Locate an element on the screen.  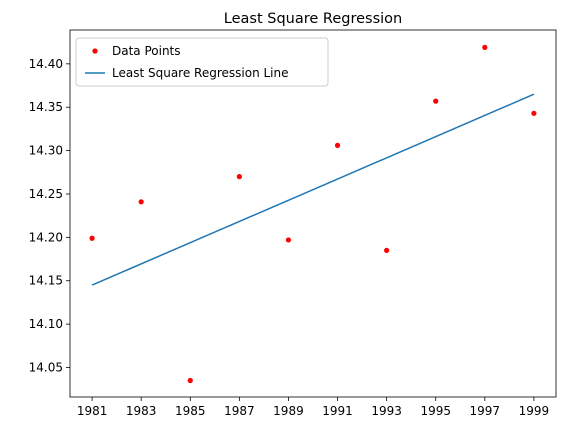
y-tick-label: 14.35 is located at coordinates (46, 107).